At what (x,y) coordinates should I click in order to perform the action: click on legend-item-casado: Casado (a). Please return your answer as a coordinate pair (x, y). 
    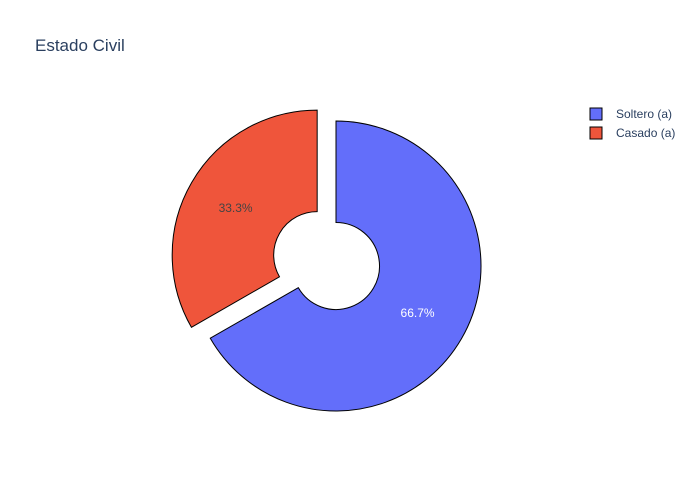
    Looking at the image, I should click on (632, 133).